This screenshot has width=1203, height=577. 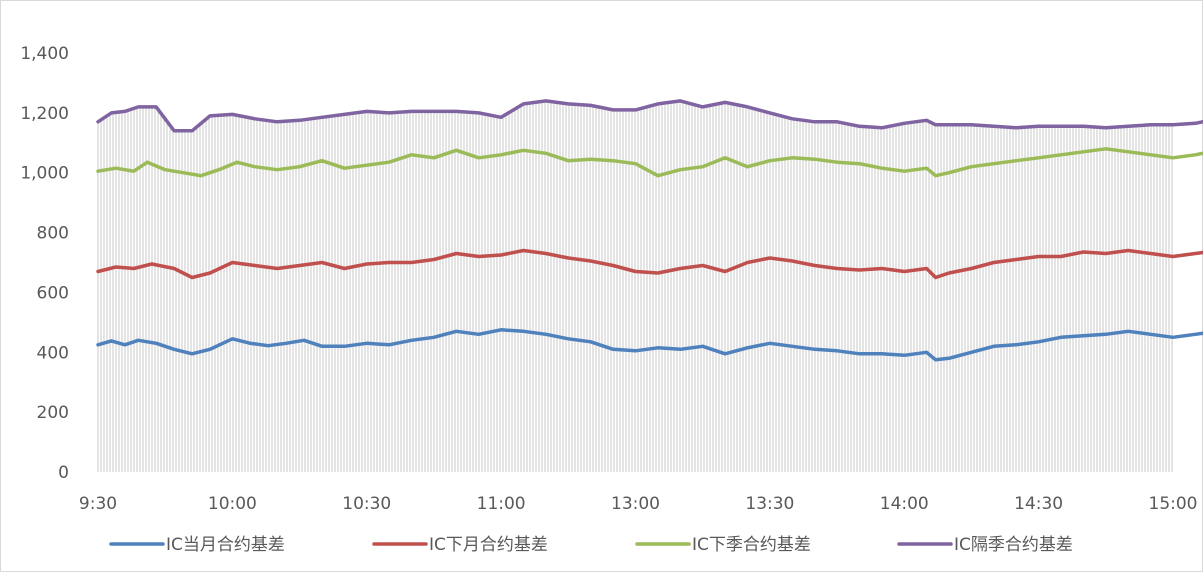 What do you see at coordinates (44, 263) in the screenshot?
I see `y-axis: 0 200 400 600 800 1,000 1,200 1,400` at bounding box center [44, 263].